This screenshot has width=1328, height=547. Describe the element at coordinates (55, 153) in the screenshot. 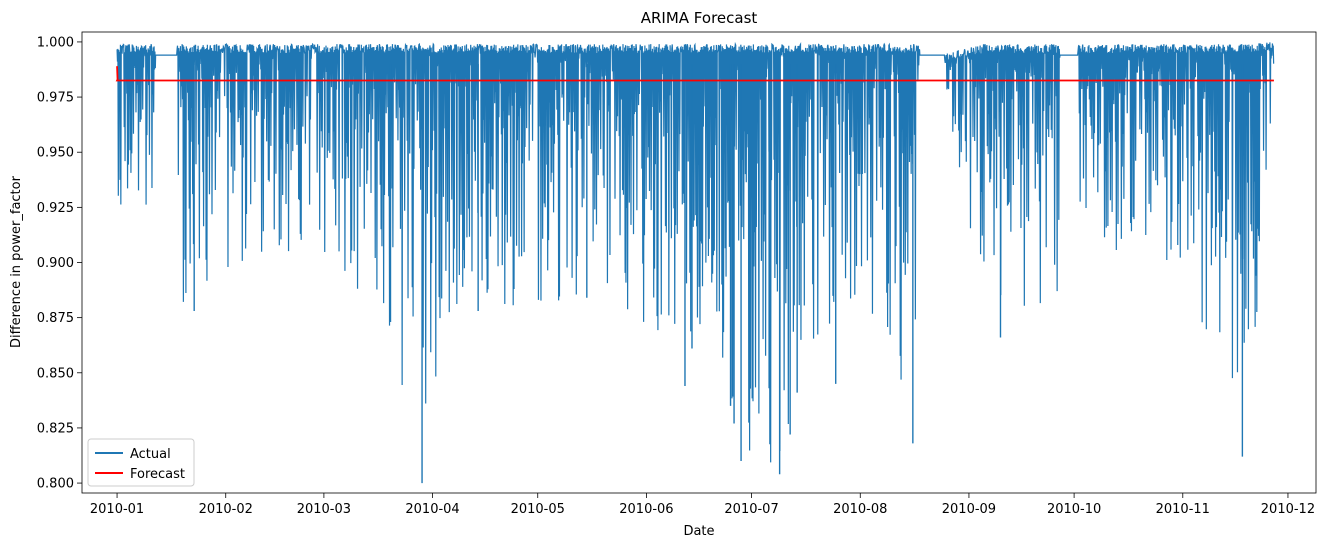

I see `y-tick-label: 0.950` at that location.